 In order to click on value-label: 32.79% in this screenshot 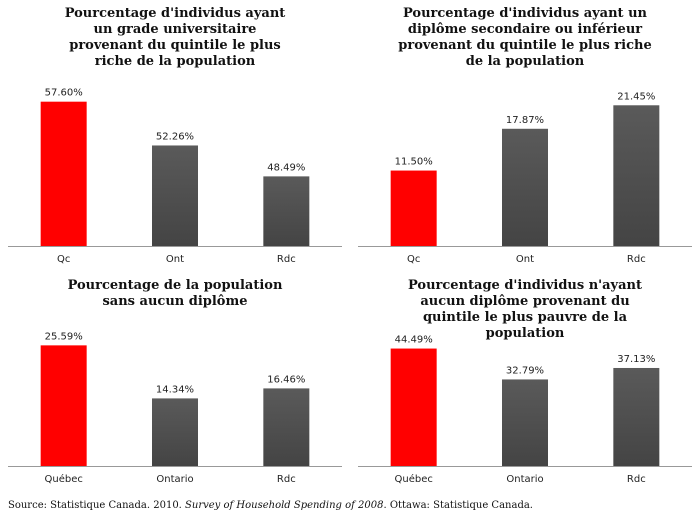, I will do `click(525, 370)`.